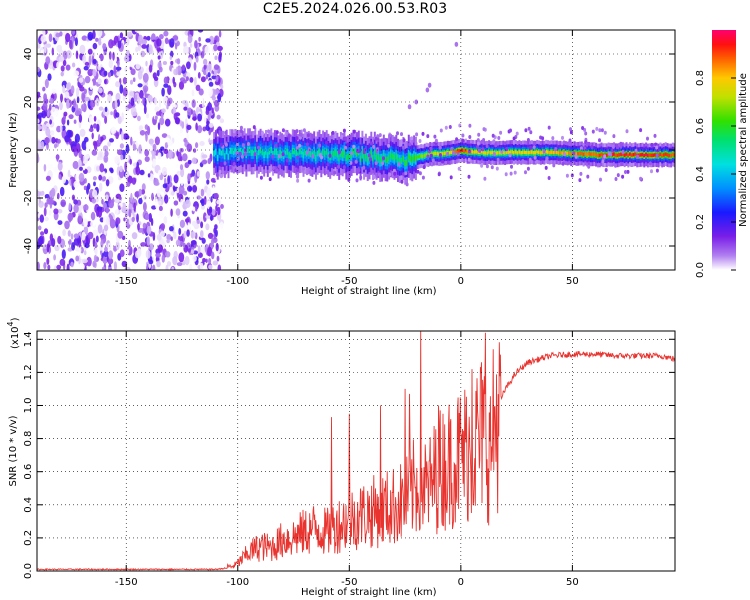  What do you see at coordinates (28, 246) in the screenshot?
I see `y-tick-label: -40` at bounding box center [28, 246].